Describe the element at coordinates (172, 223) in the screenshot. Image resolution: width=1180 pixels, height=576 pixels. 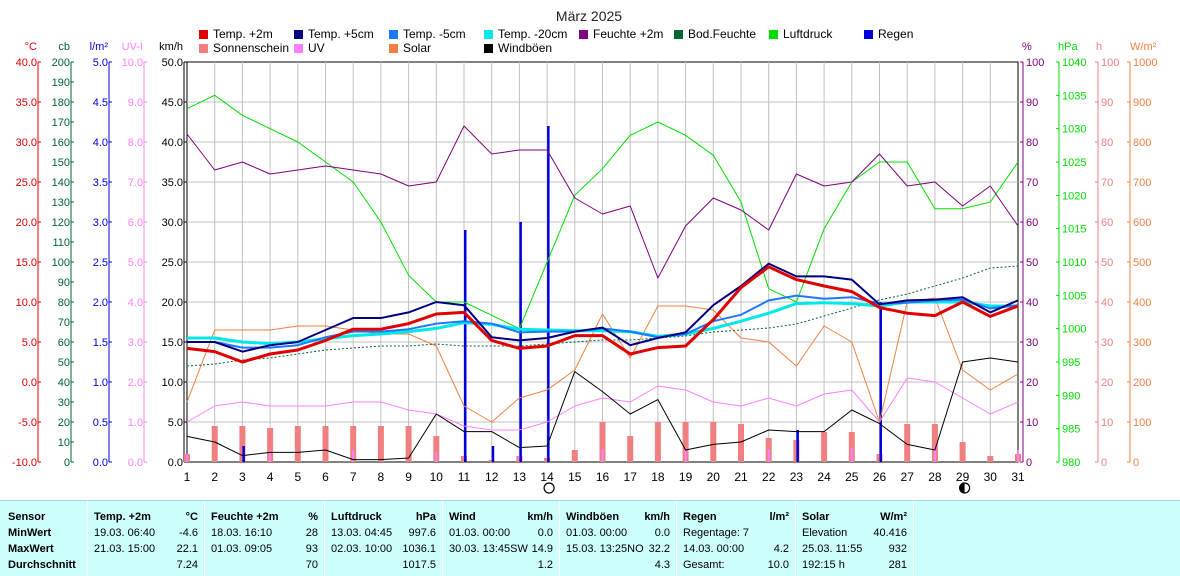
I see `axis-tick-label-left: 30.0` at that location.